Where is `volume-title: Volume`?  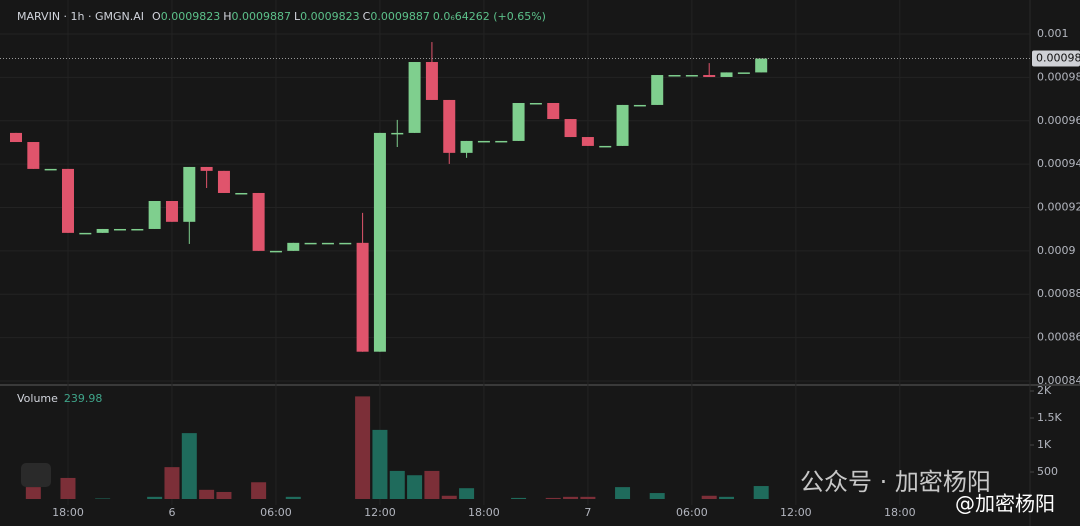
volume-title: Volume is located at coordinates (37, 398).